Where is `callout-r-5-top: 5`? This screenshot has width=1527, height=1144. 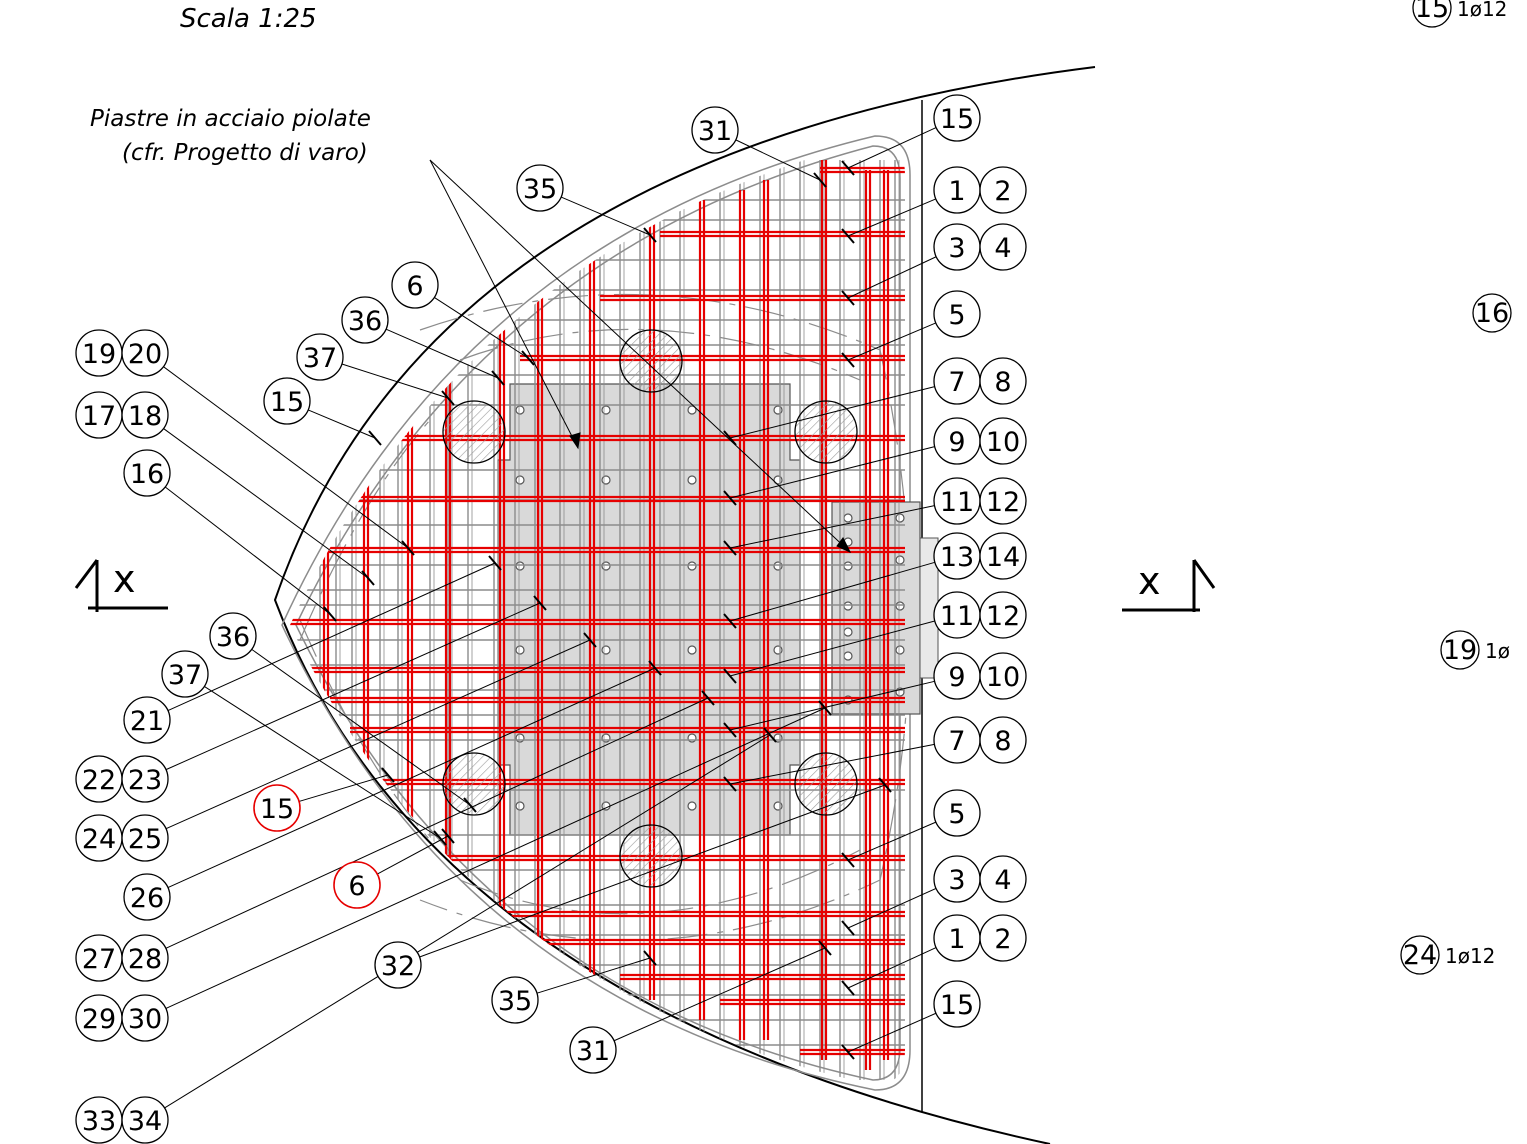
callout-r-5-top: 5 is located at coordinates (957, 314).